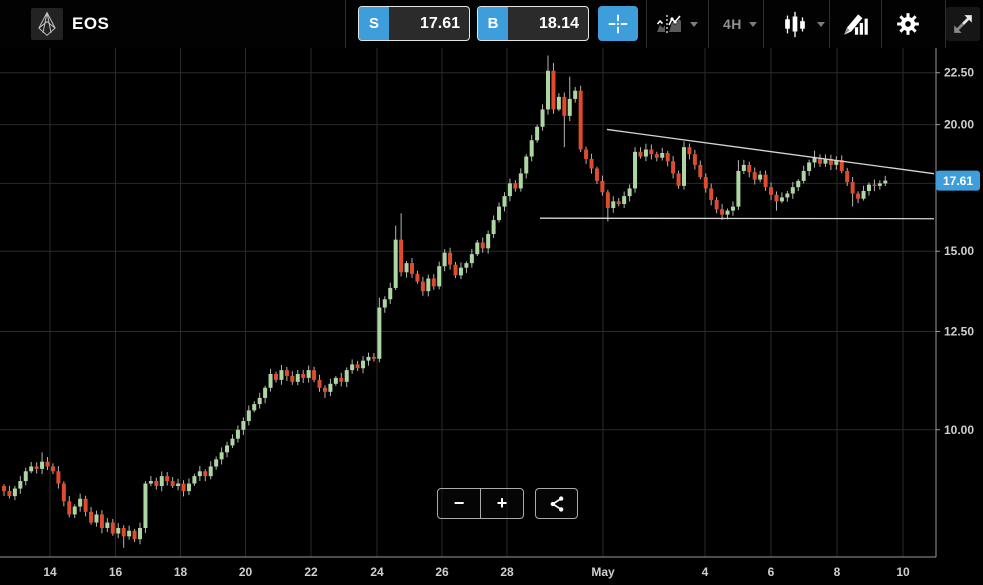 The image size is (983, 585). Describe the element at coordinates (908, 24) in the screenshot. I see `settings-button` at that location.